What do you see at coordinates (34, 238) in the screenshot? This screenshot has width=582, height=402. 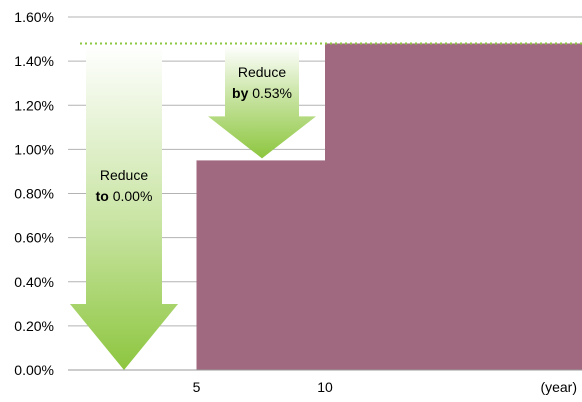 I see `y-tick-label: 0.60%` at bounding box center [34, 238].